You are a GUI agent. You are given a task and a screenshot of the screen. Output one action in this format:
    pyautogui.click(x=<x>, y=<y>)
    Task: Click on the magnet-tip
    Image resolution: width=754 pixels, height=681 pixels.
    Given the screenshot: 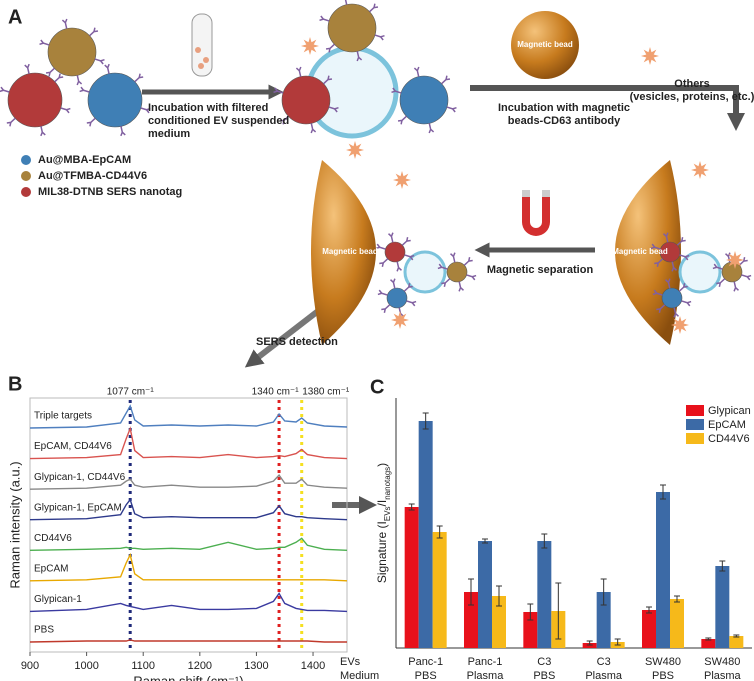 What is the action you would take?
    pyautogui.click(x=546, y=193)
    